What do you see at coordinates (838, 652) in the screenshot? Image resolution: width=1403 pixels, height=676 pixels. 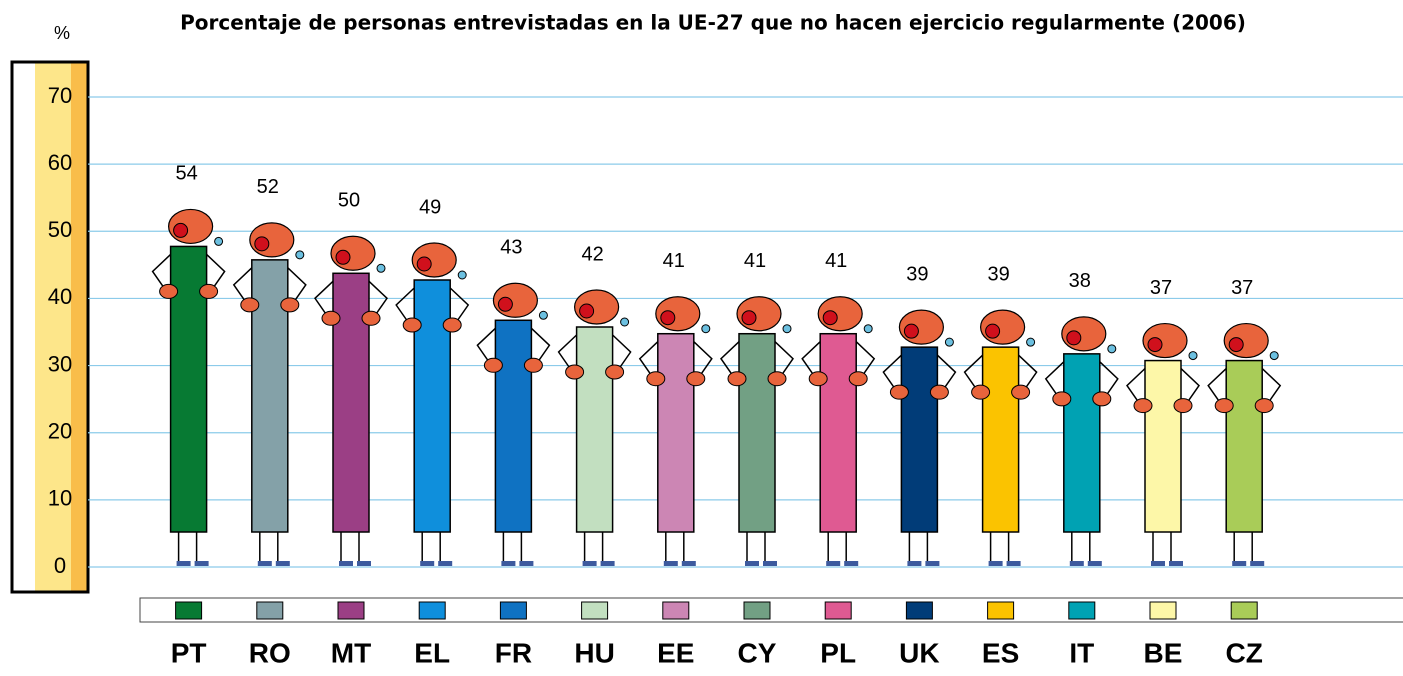 I see `x-tick-label: PL` at bounding box center [838, 652].